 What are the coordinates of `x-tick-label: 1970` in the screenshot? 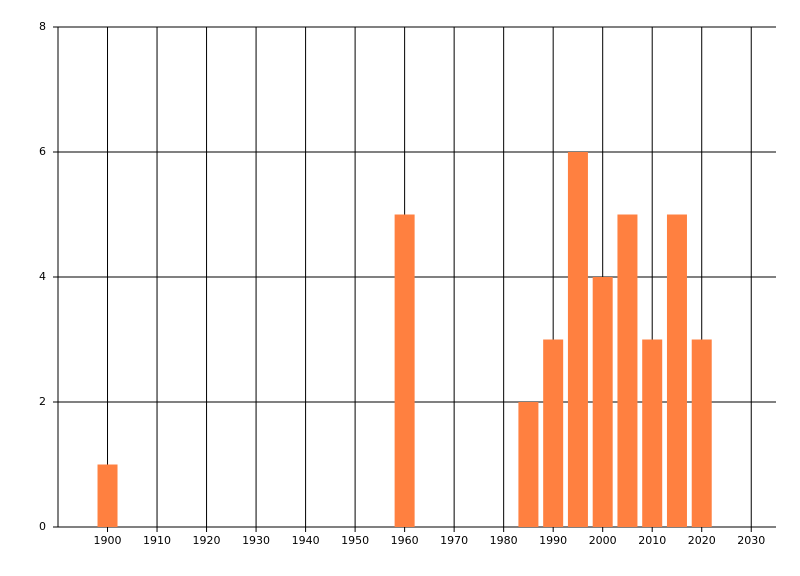 It's located at (454, 540).